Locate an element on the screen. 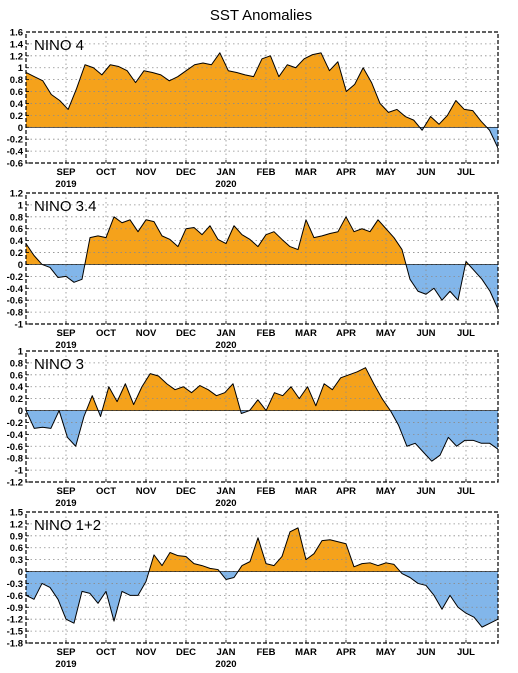  y-tick-label: 1.4 is located at coordinates (17, 44).